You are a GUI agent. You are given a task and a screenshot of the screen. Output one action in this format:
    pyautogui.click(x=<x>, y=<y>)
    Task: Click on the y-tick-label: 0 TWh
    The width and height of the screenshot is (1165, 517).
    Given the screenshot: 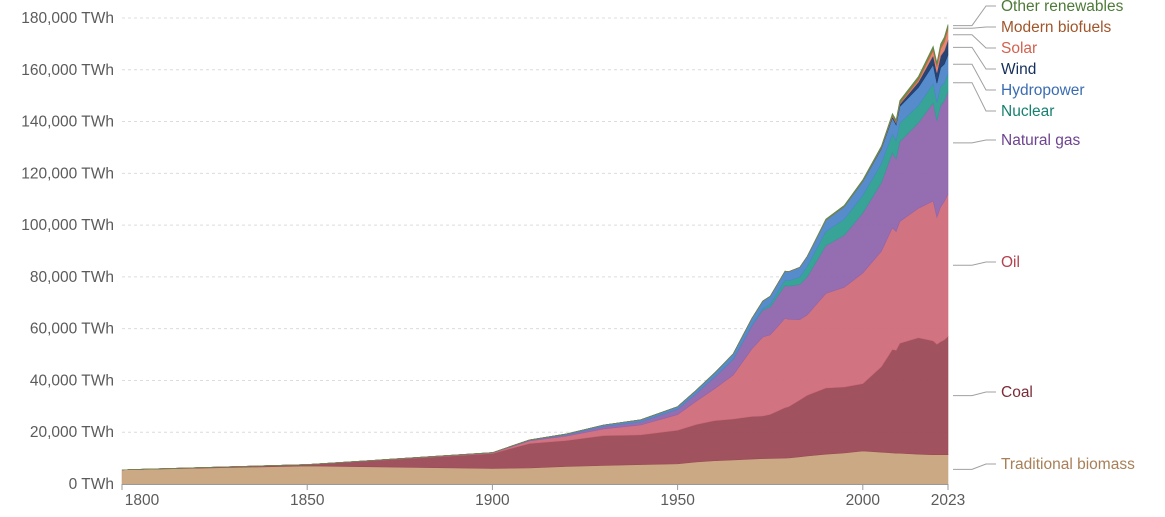 What is the action you would take?
    pyautogui.click(x=91, y=484)
    